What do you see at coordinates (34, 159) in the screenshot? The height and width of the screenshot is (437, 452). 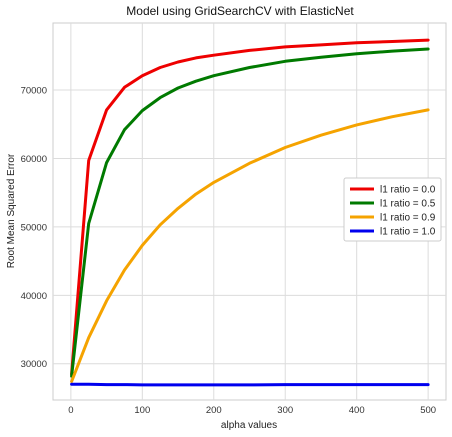 I see `y-tick-label: 60000` at bounding box center [34, 159].